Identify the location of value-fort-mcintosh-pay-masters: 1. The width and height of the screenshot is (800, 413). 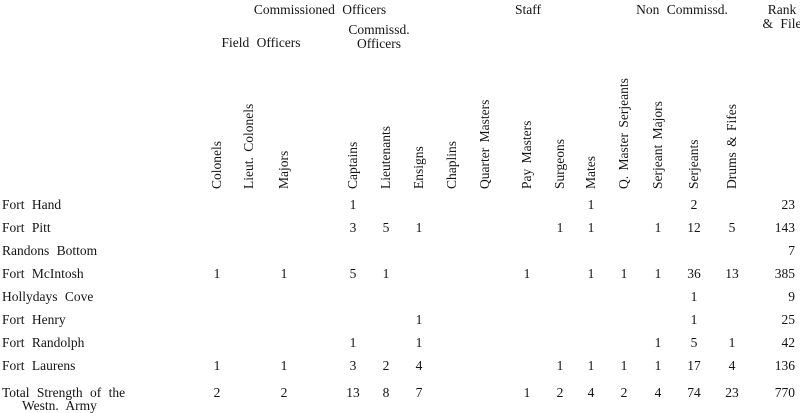
(527, 273).